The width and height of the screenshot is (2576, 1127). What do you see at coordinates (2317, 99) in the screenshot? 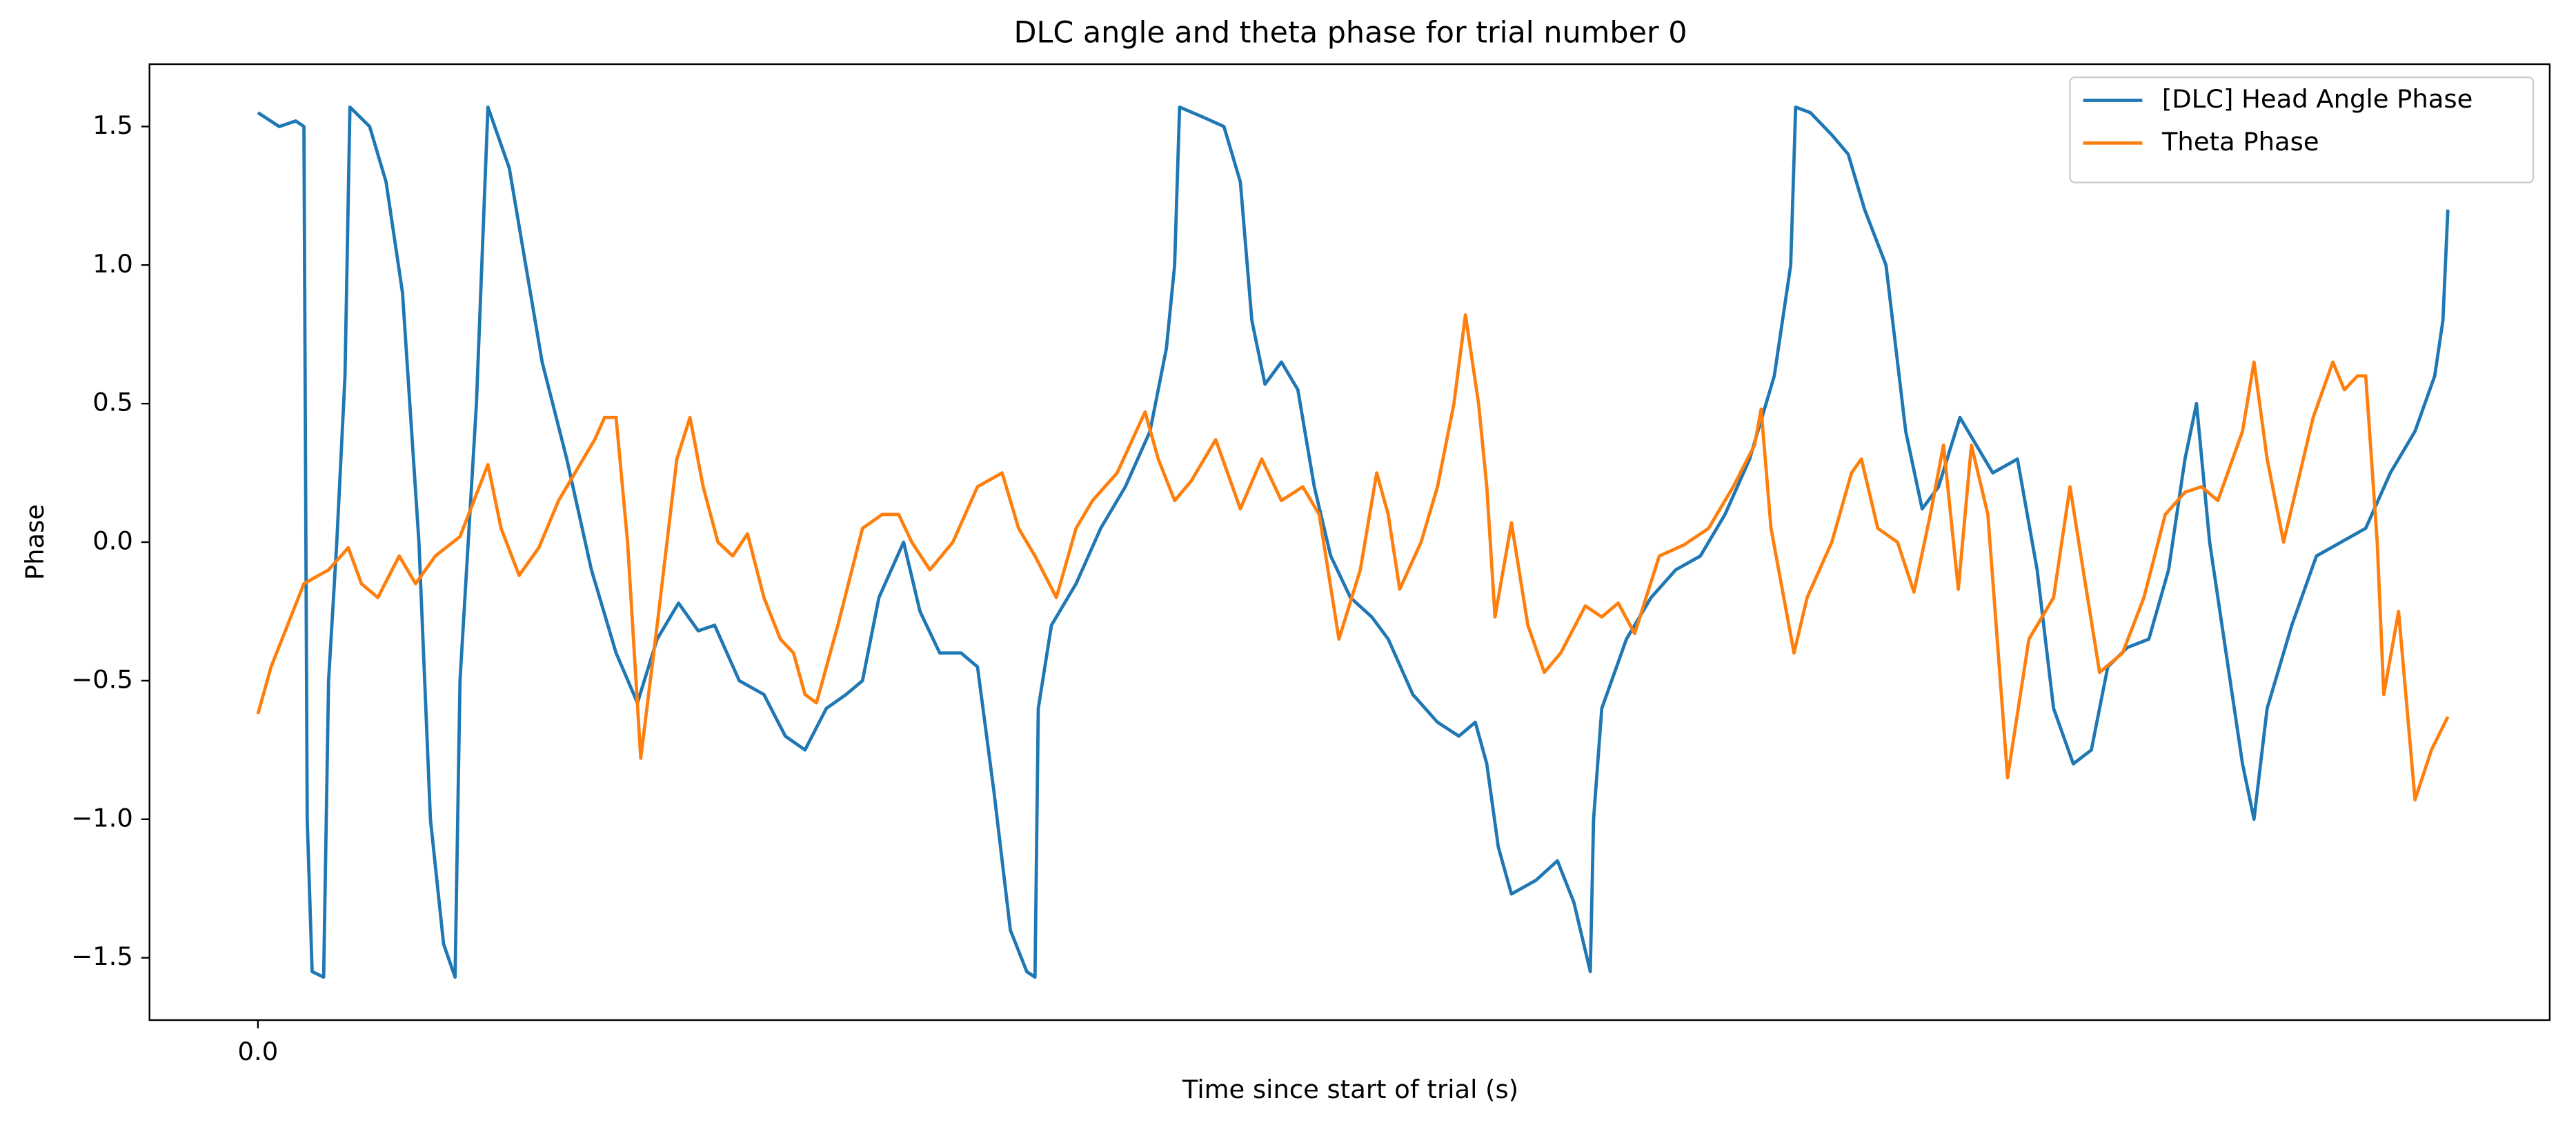
I see `legend-label: [DLC] Head Angle Phase` at bounding box center [2317, 99].